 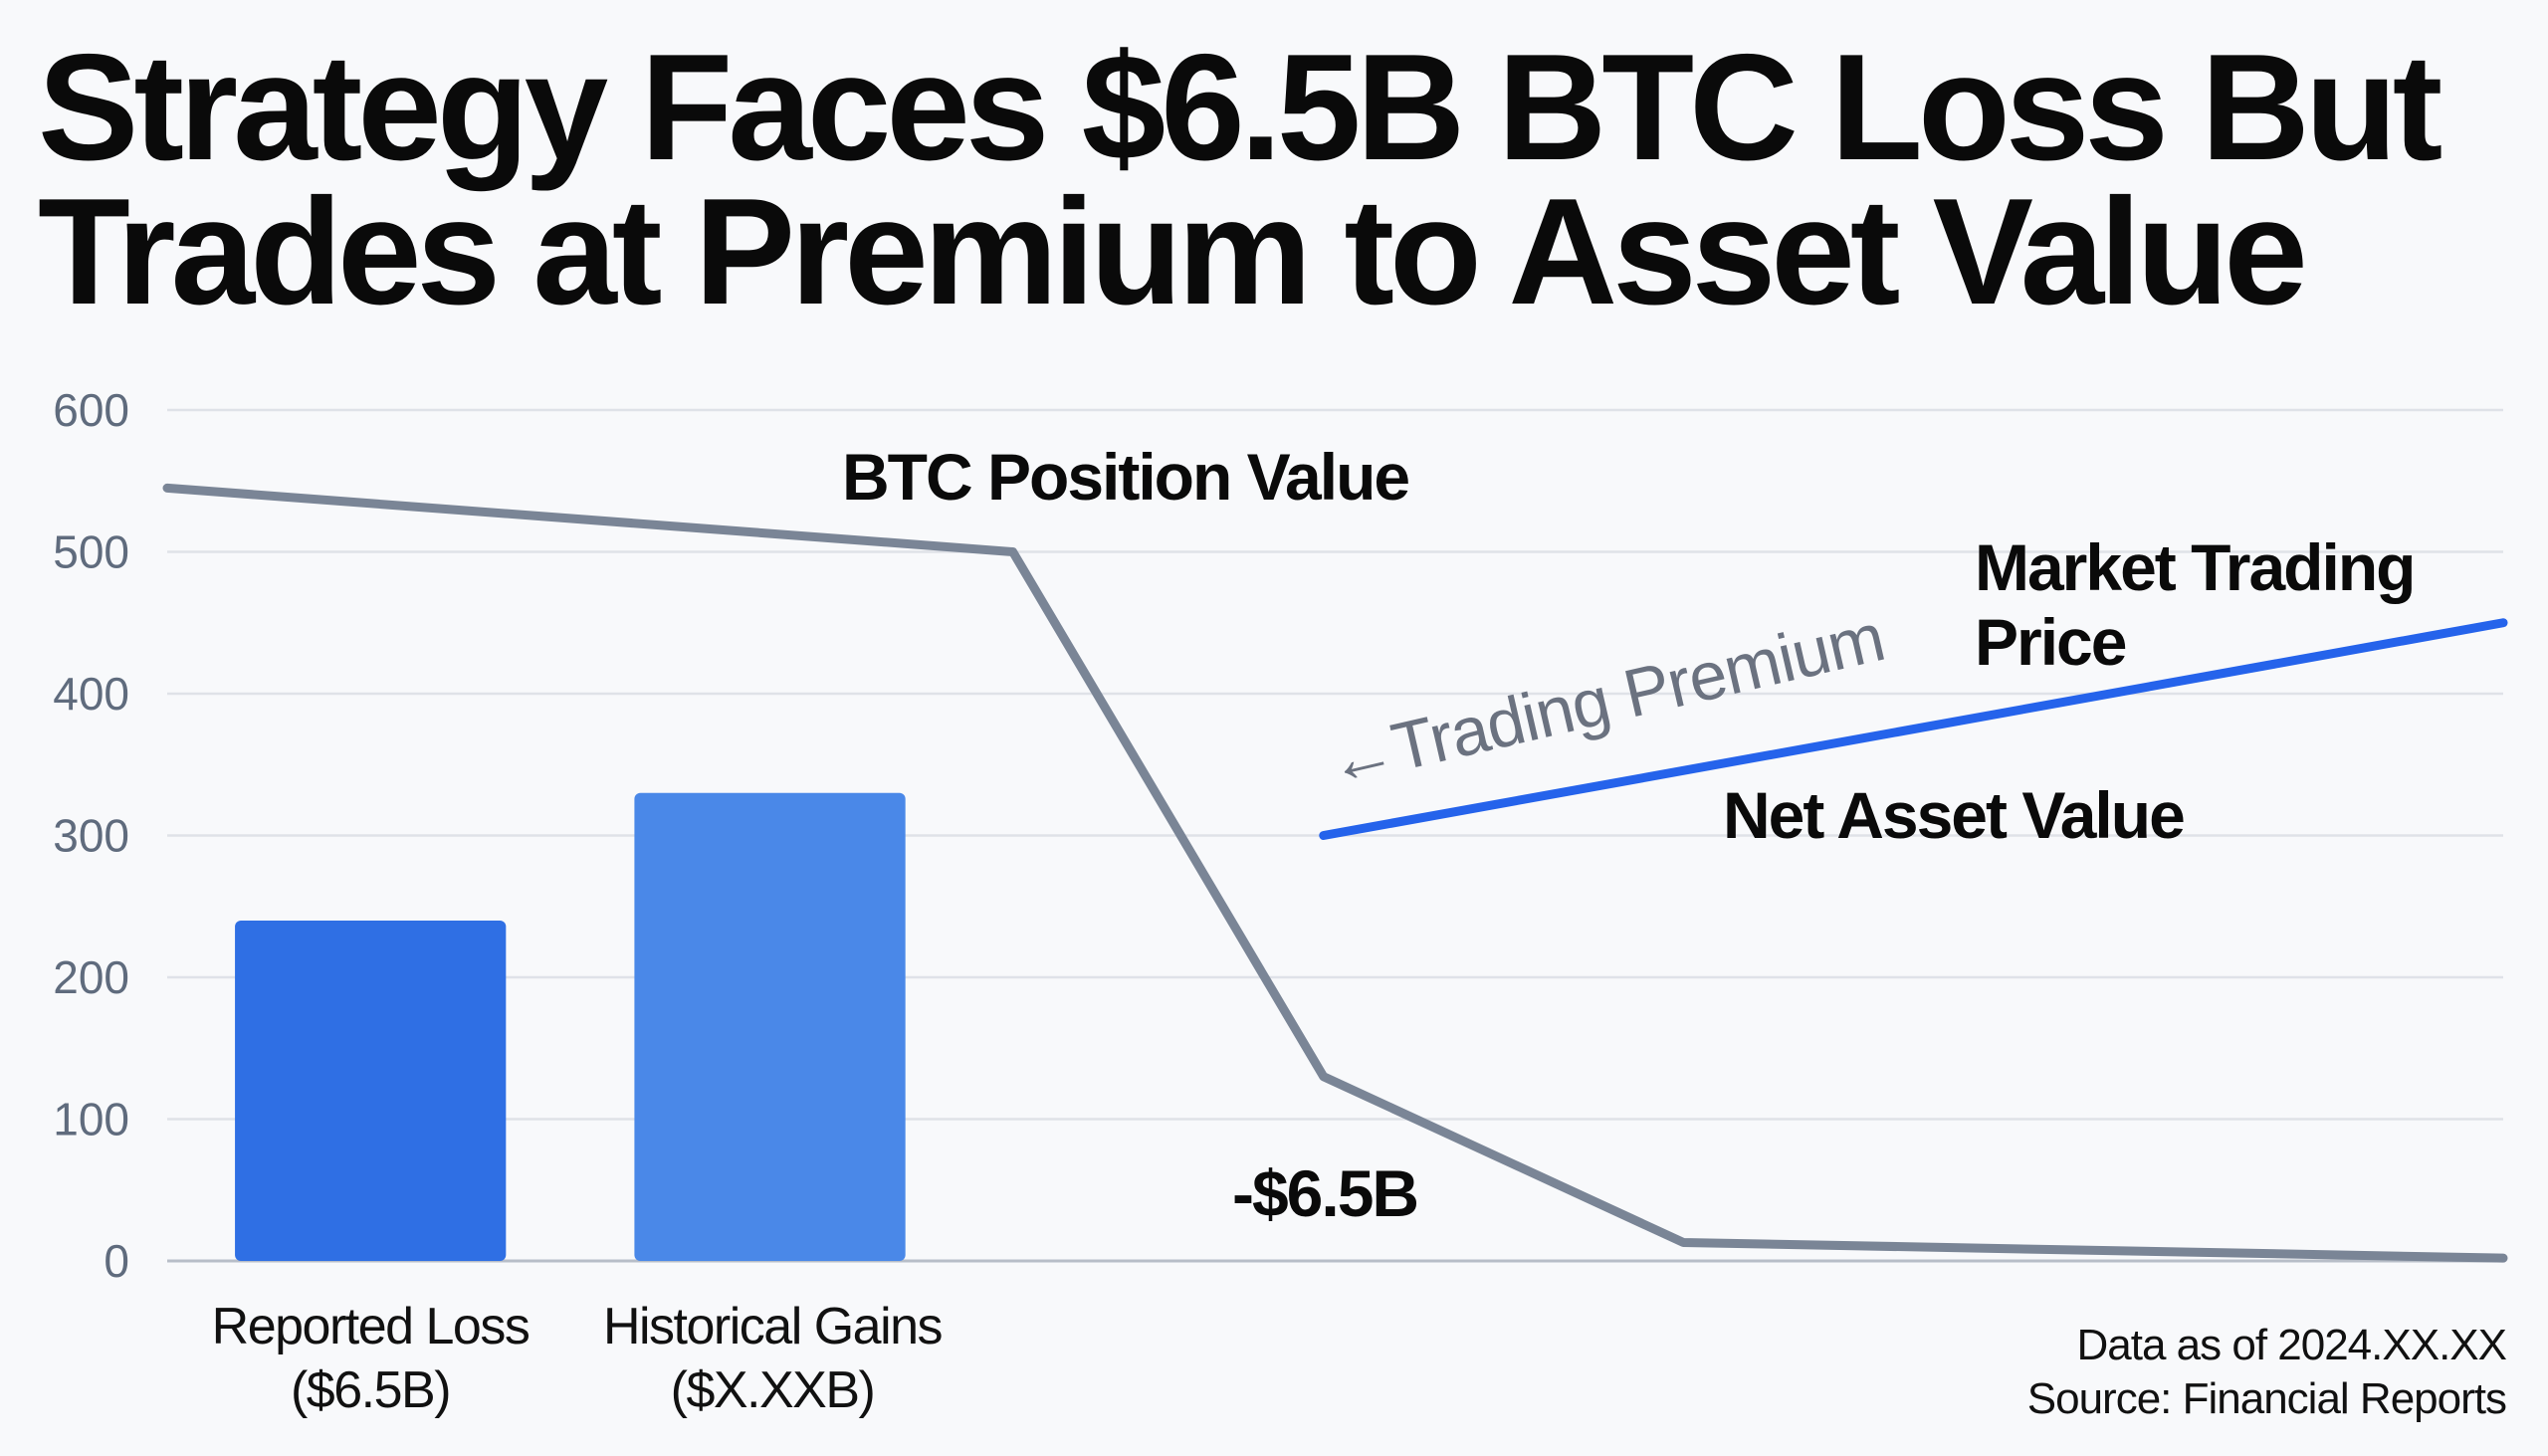 I want to click on bars, so click(x=570, y=1026).